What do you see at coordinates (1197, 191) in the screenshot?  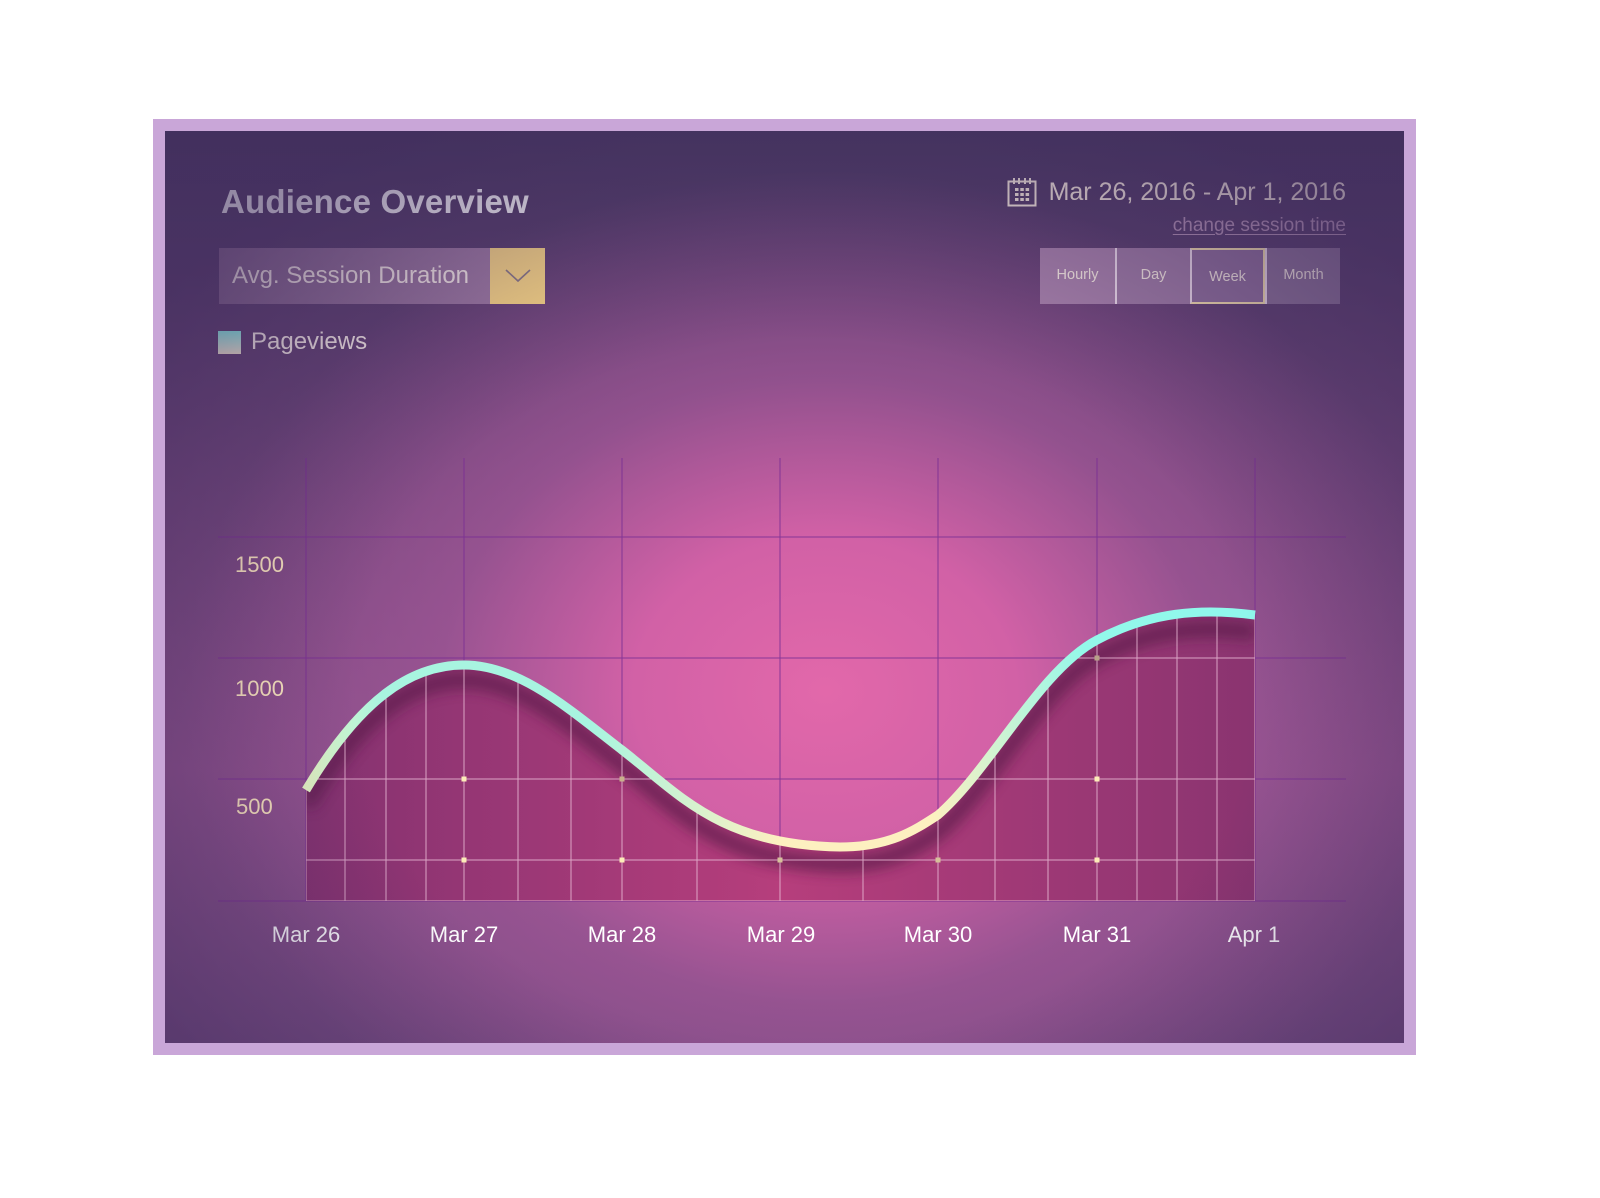 I see `date-range-text: Mar 26, 2016 - Apr 1, 2016` at bounding box center [1197, 191].